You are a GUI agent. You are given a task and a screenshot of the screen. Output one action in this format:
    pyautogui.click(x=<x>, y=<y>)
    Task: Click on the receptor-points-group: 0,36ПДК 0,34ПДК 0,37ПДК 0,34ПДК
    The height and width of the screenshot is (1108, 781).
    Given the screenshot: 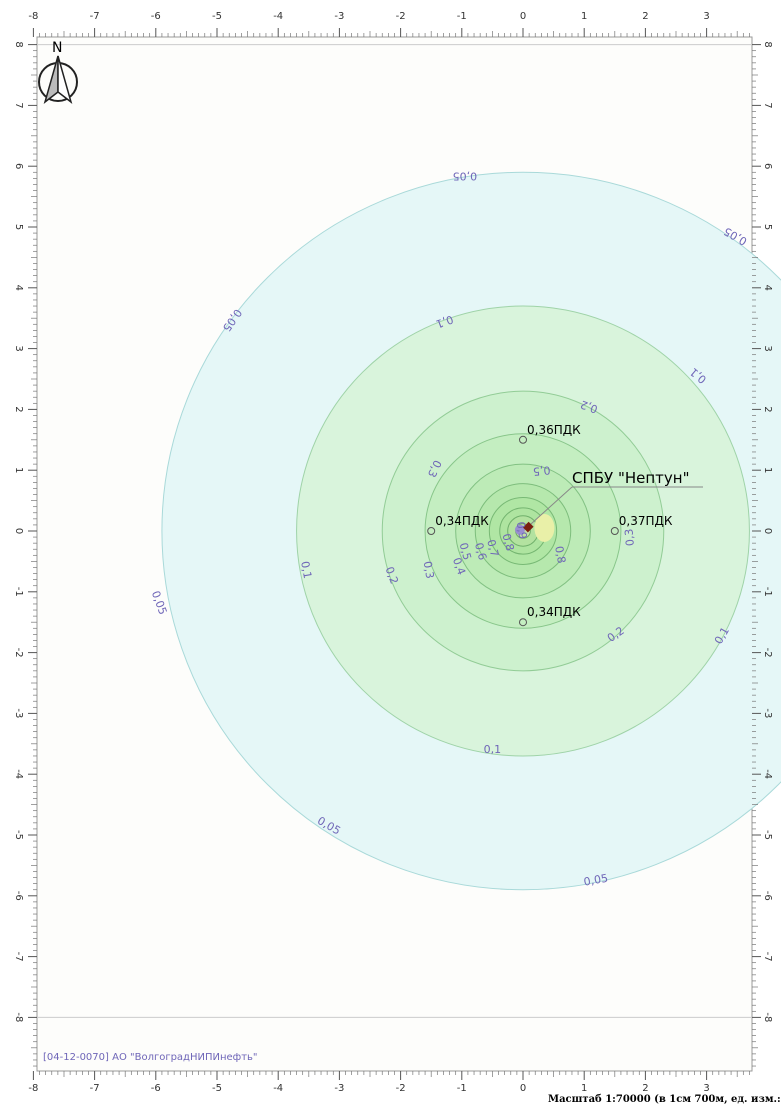 What is the action you would take?
    pyautogui.click(x=550, y=525)
    